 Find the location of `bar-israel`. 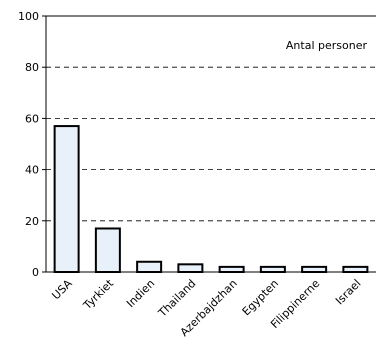

bar-israel is located at coordinates (355, 269).